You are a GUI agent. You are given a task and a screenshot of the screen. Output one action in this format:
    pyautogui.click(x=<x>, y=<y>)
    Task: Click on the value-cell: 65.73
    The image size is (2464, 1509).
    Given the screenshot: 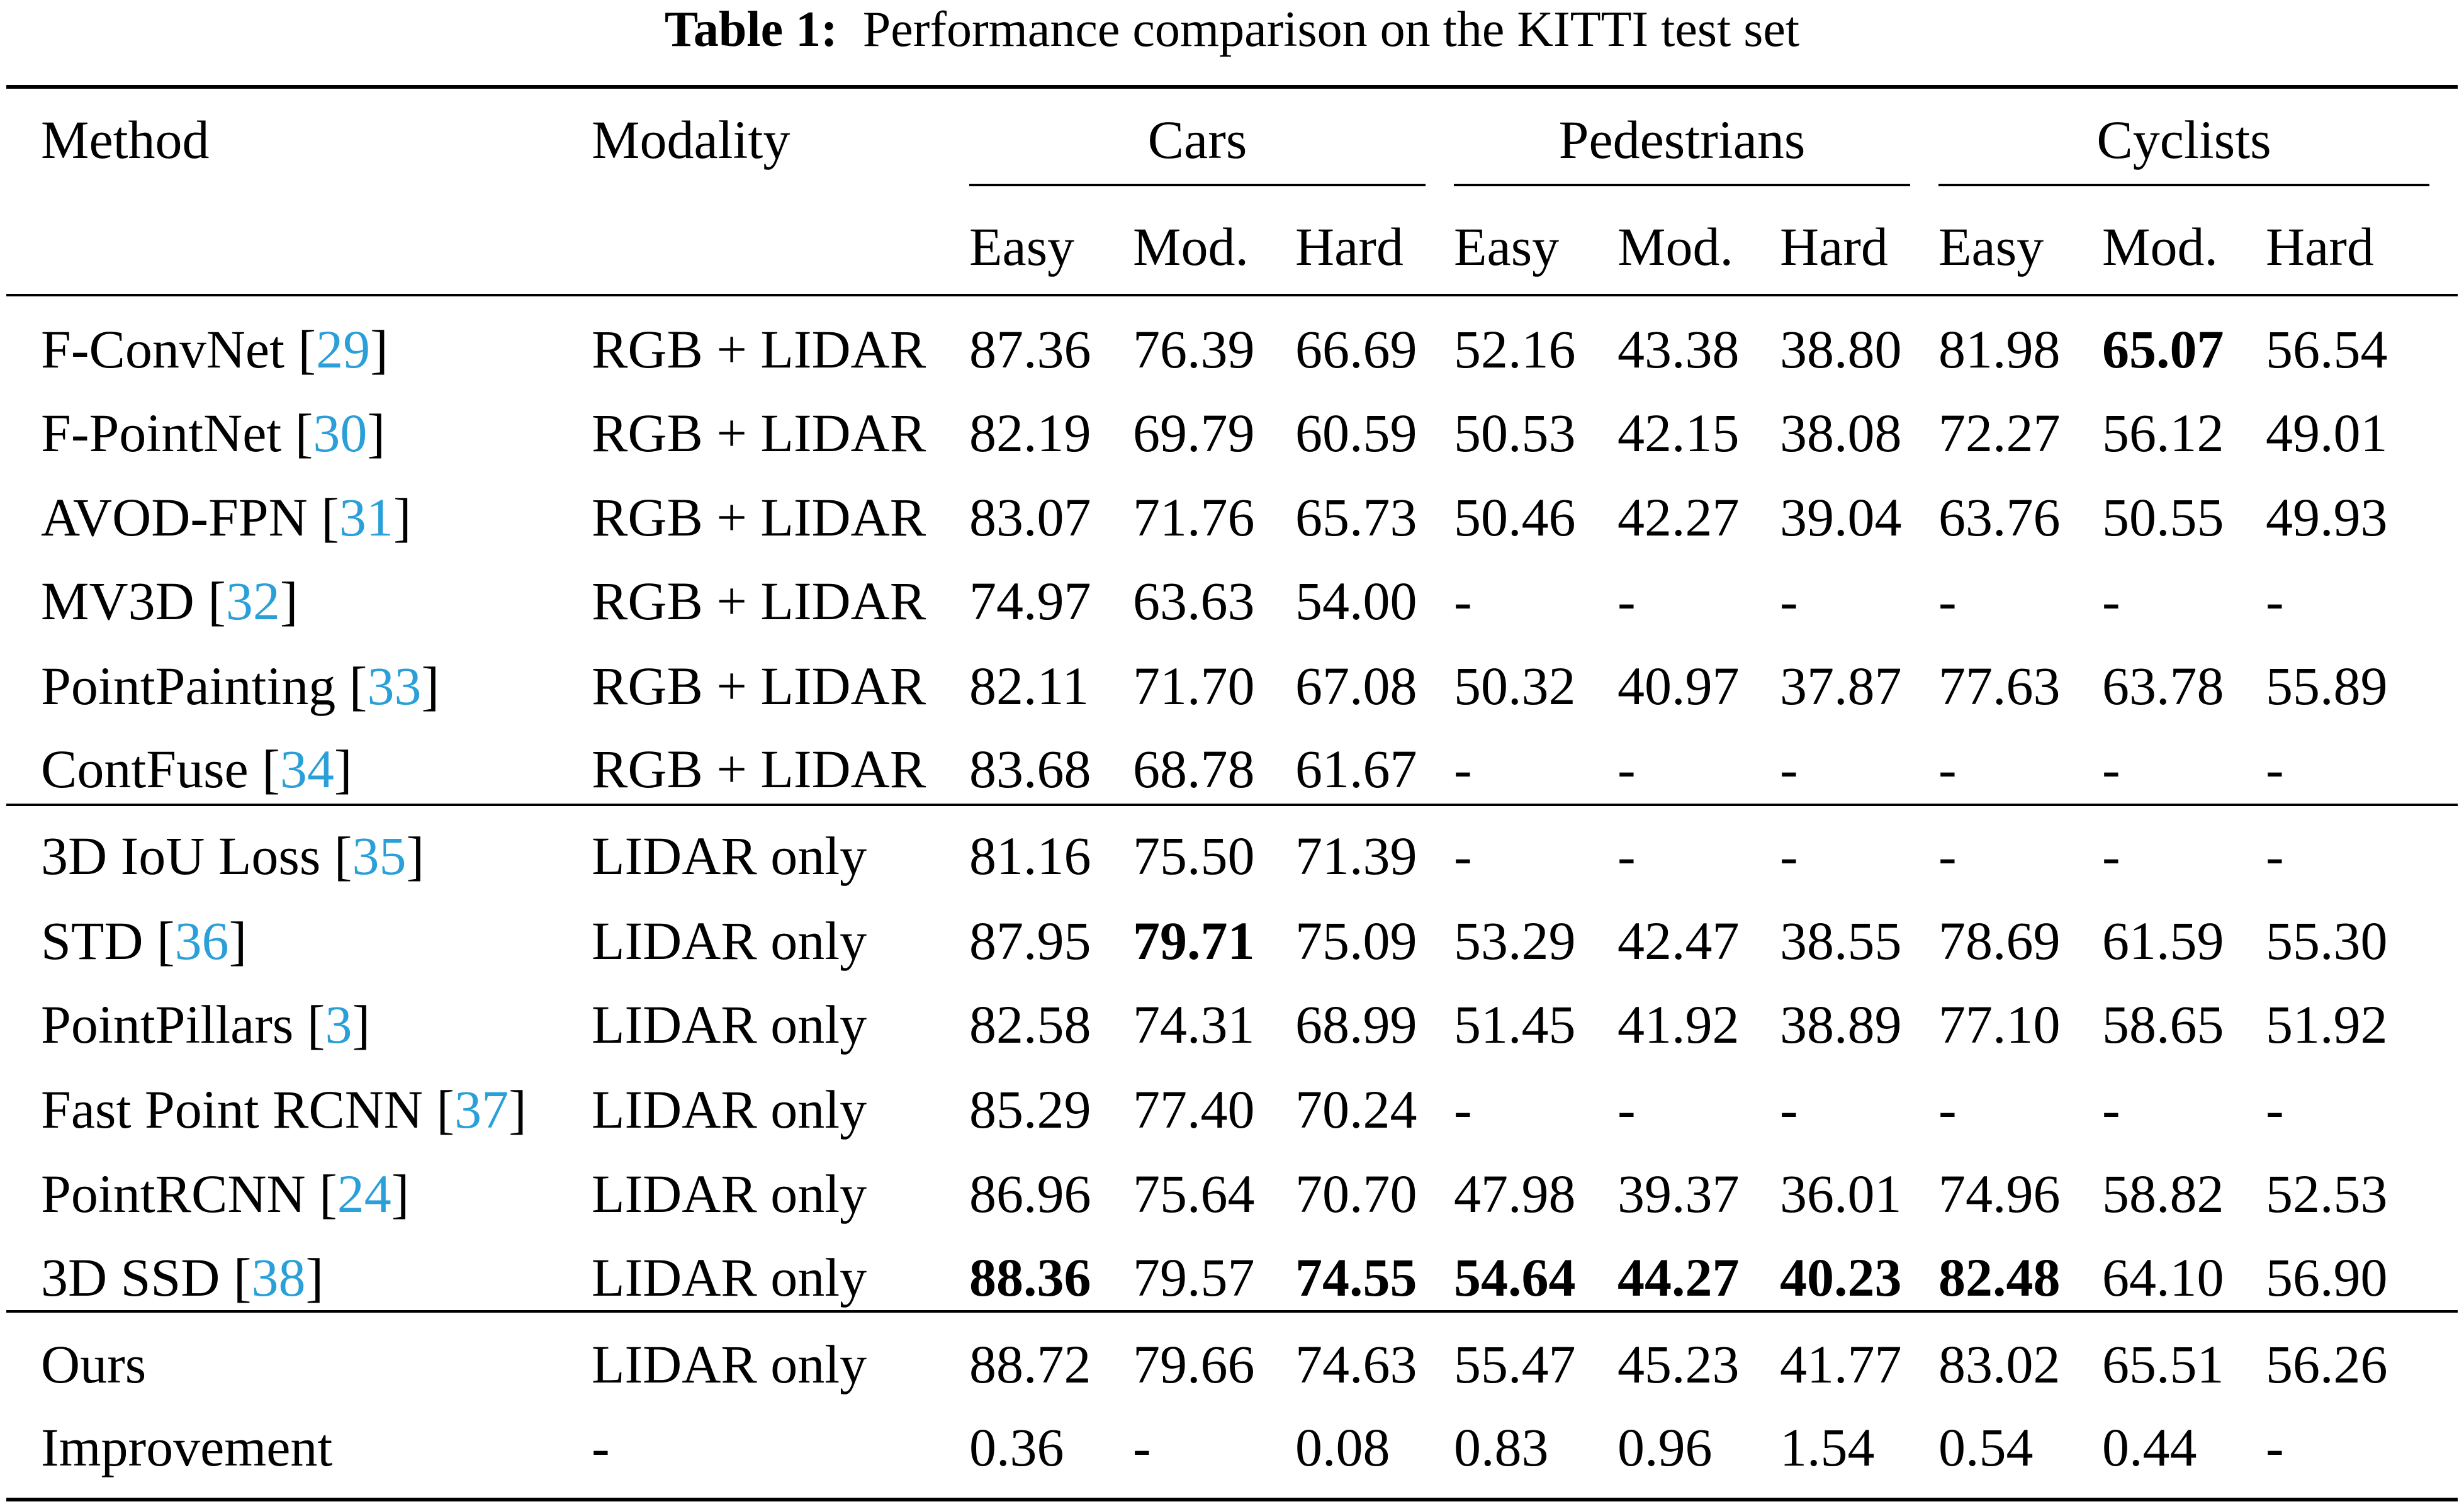 What is the action you would take?
    pyautogui.click(x=1356, y=517)
    